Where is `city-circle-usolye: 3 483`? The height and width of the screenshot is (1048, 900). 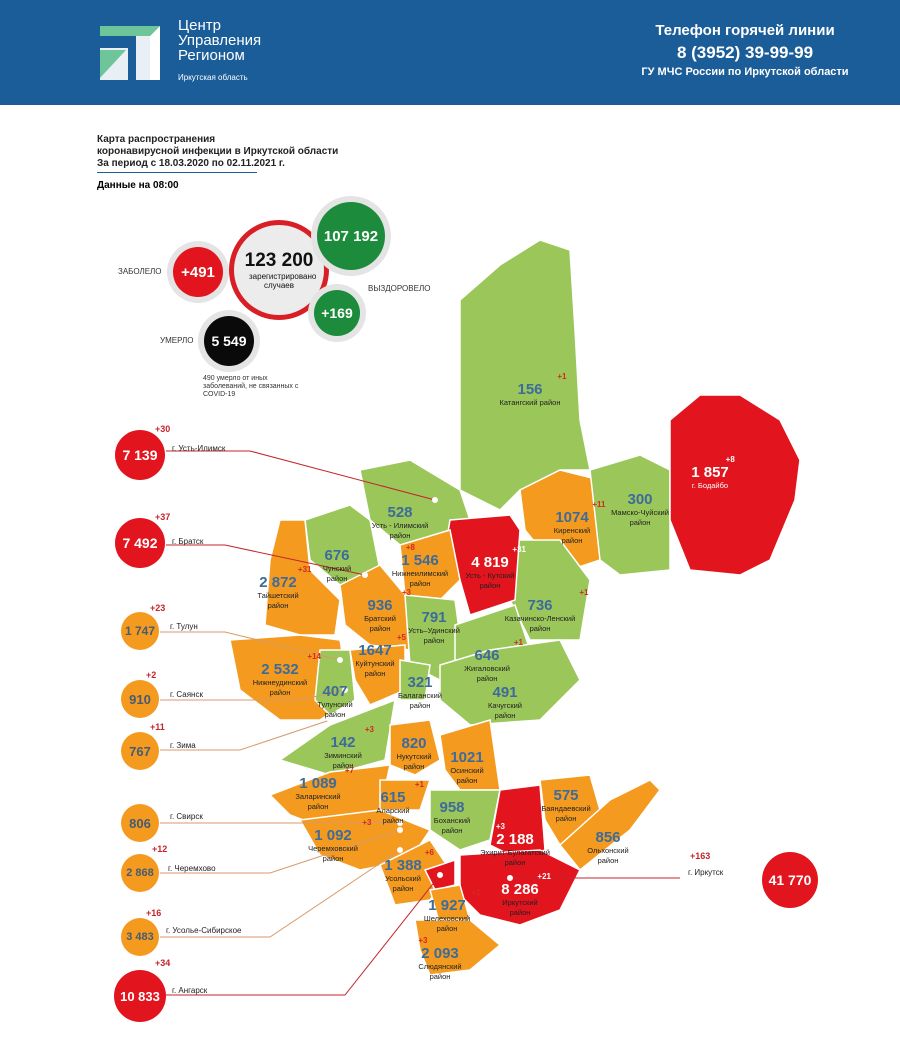 city-circle-usolye: 3 483 is located at coordinates (140, 937).